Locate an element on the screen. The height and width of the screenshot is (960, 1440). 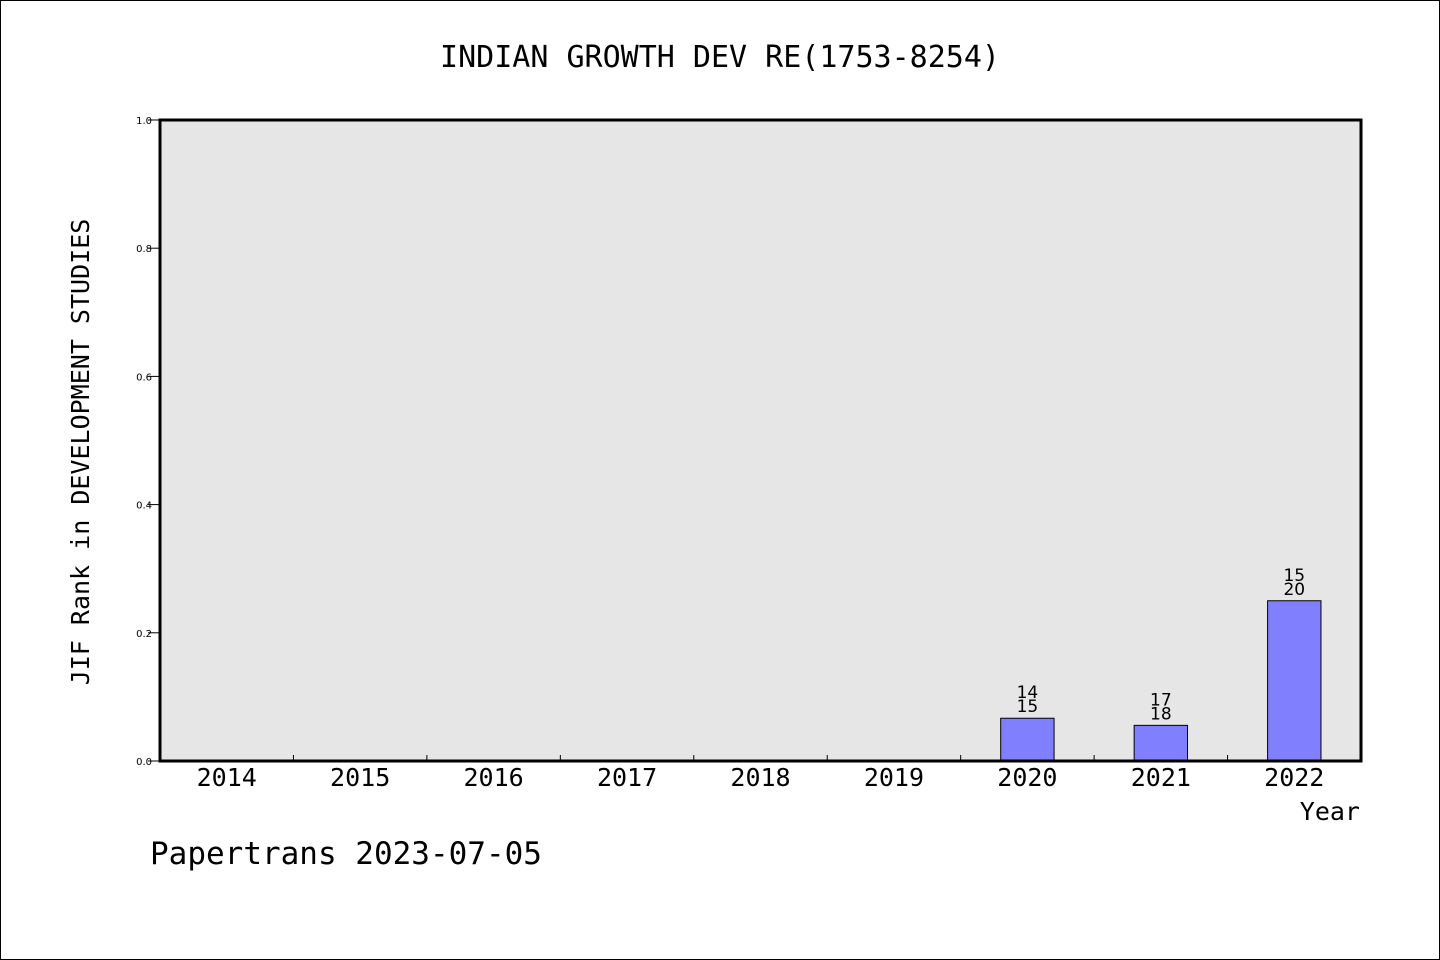
bar-2022 is located at coordinates (1294, 681).